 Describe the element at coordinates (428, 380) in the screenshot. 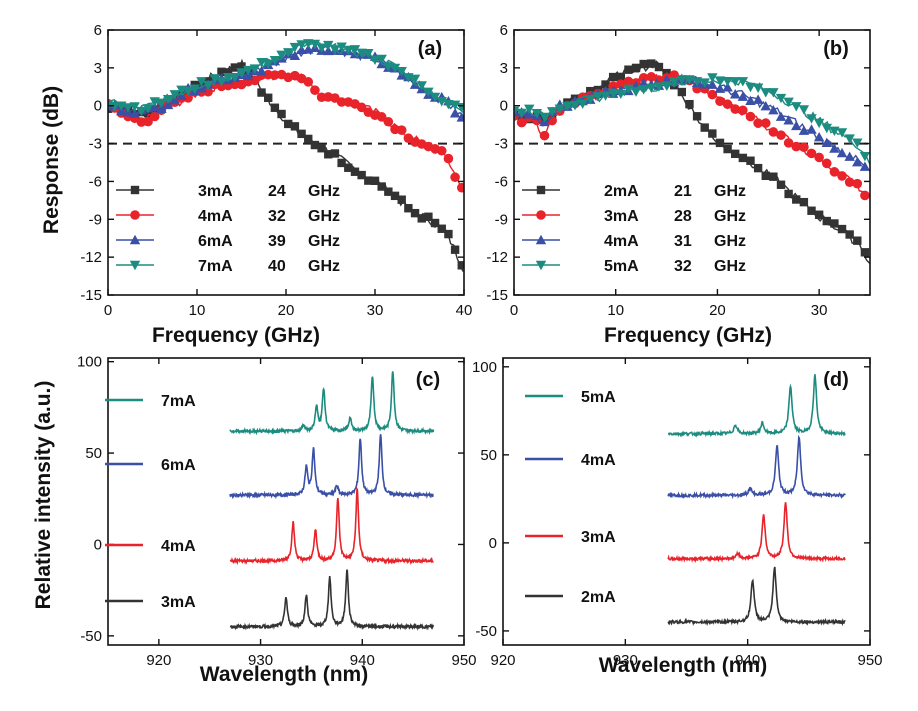

I see `panel-label: (c)` at that location.